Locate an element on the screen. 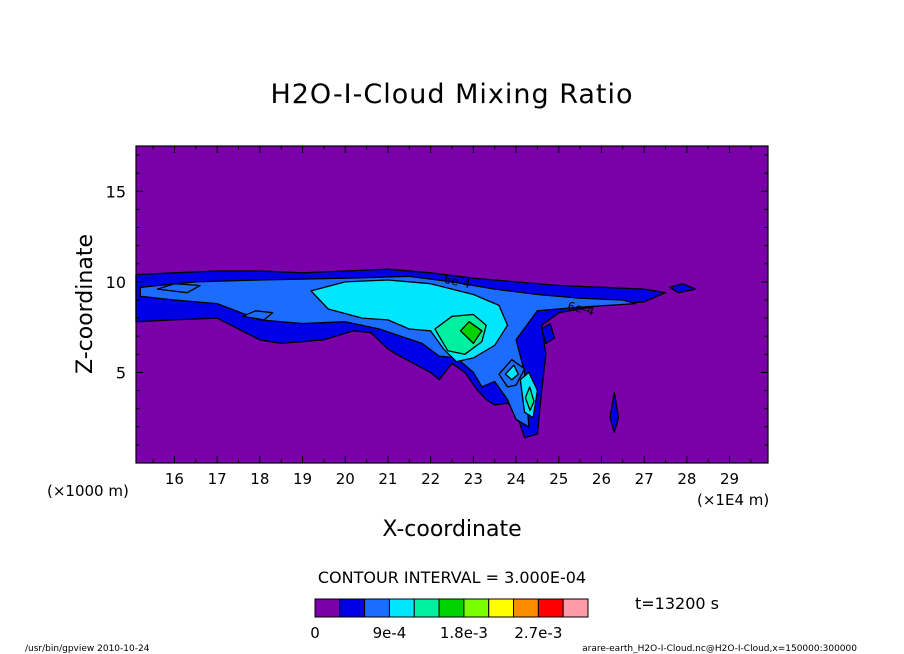 This screenshot has width=904, height=654. x-tick-label: 26 is located at coordinates (601, 479).